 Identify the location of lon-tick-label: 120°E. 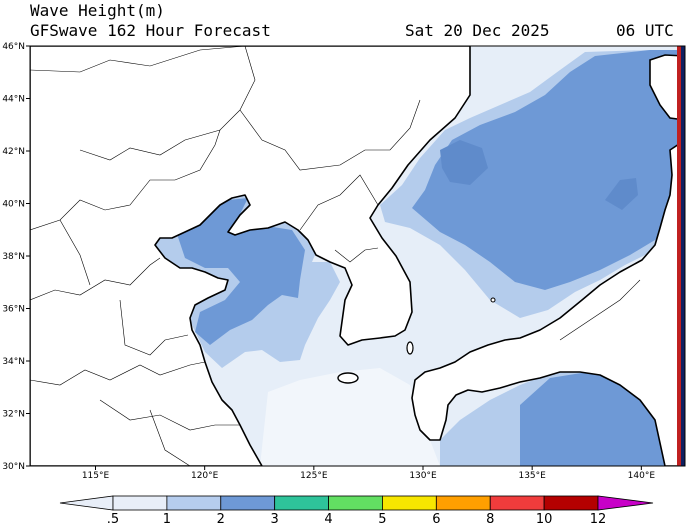
(205, 476).